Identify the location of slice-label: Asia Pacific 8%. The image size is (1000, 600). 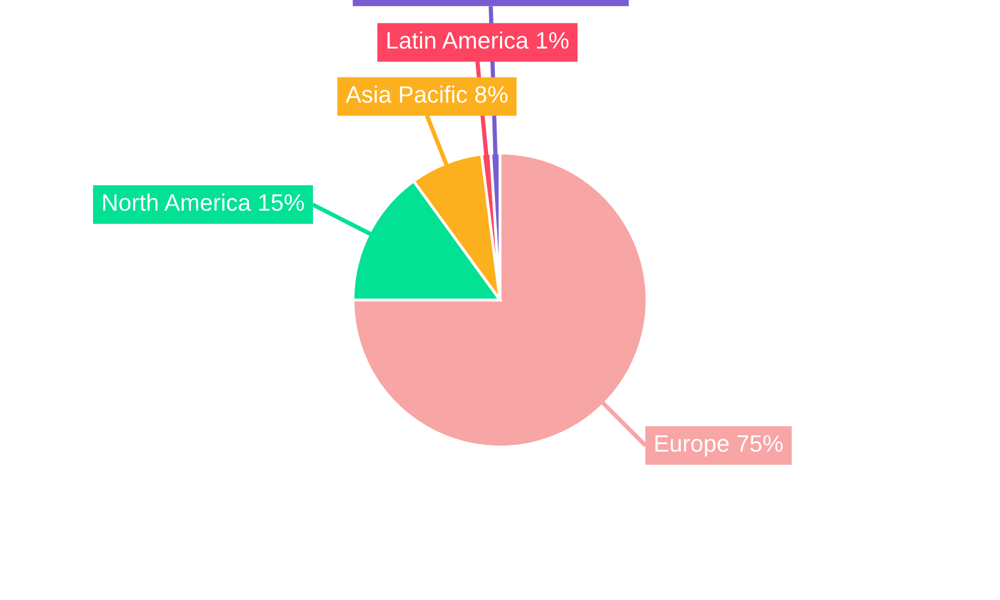
(427, 94).